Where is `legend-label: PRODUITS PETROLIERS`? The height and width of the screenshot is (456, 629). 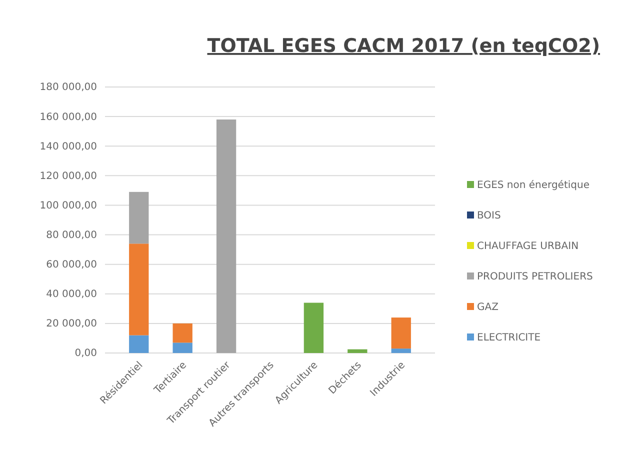 legend-label: PRODUITS PETROLIERS is located at coordinates (535, 277).